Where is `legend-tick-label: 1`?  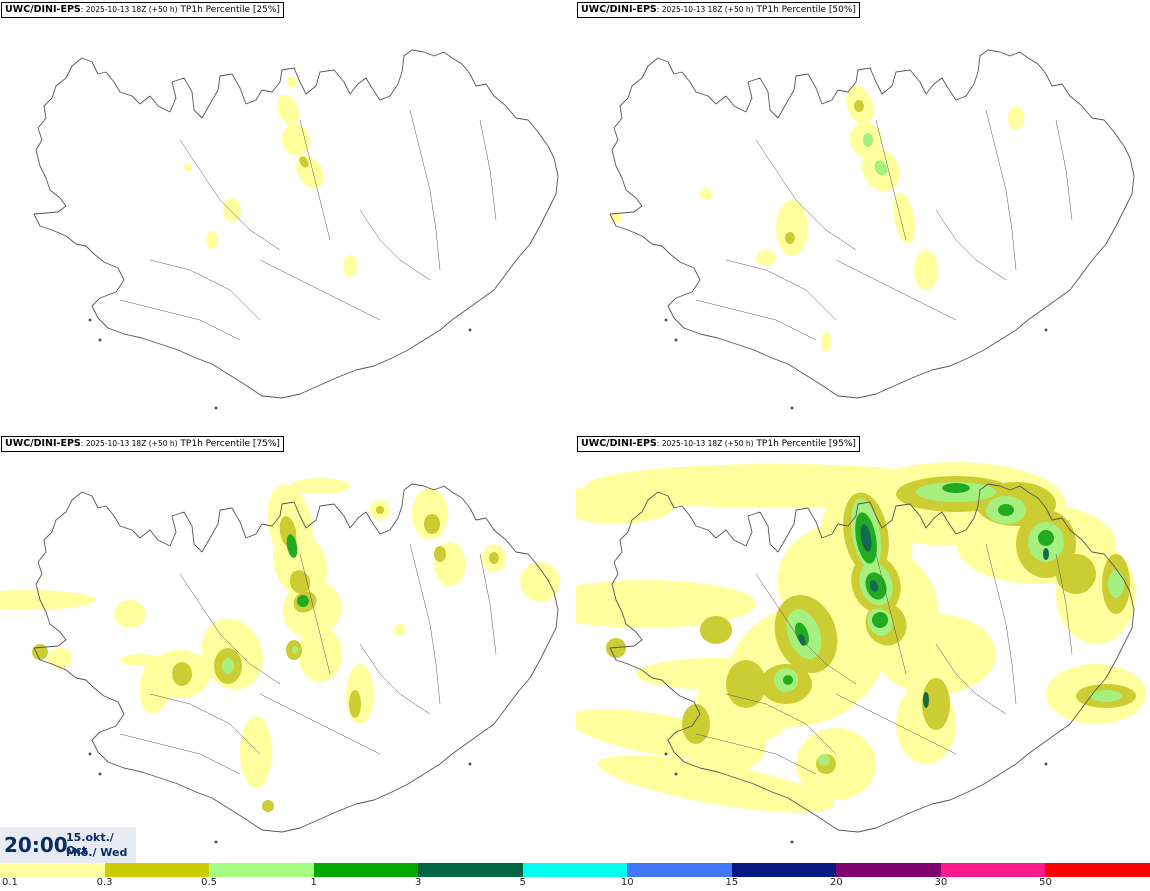
legend-tick-label: 1 is located at coordinates (313, 882).